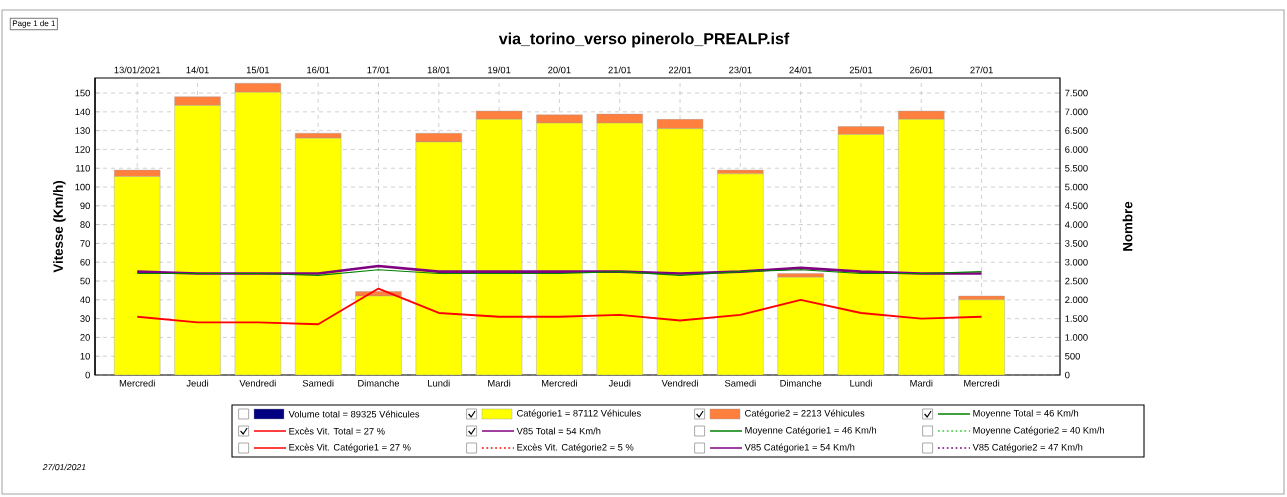  I want to click on legend-label: Excès Vit. Catégorie1 = 27 %, so click(350, 448).